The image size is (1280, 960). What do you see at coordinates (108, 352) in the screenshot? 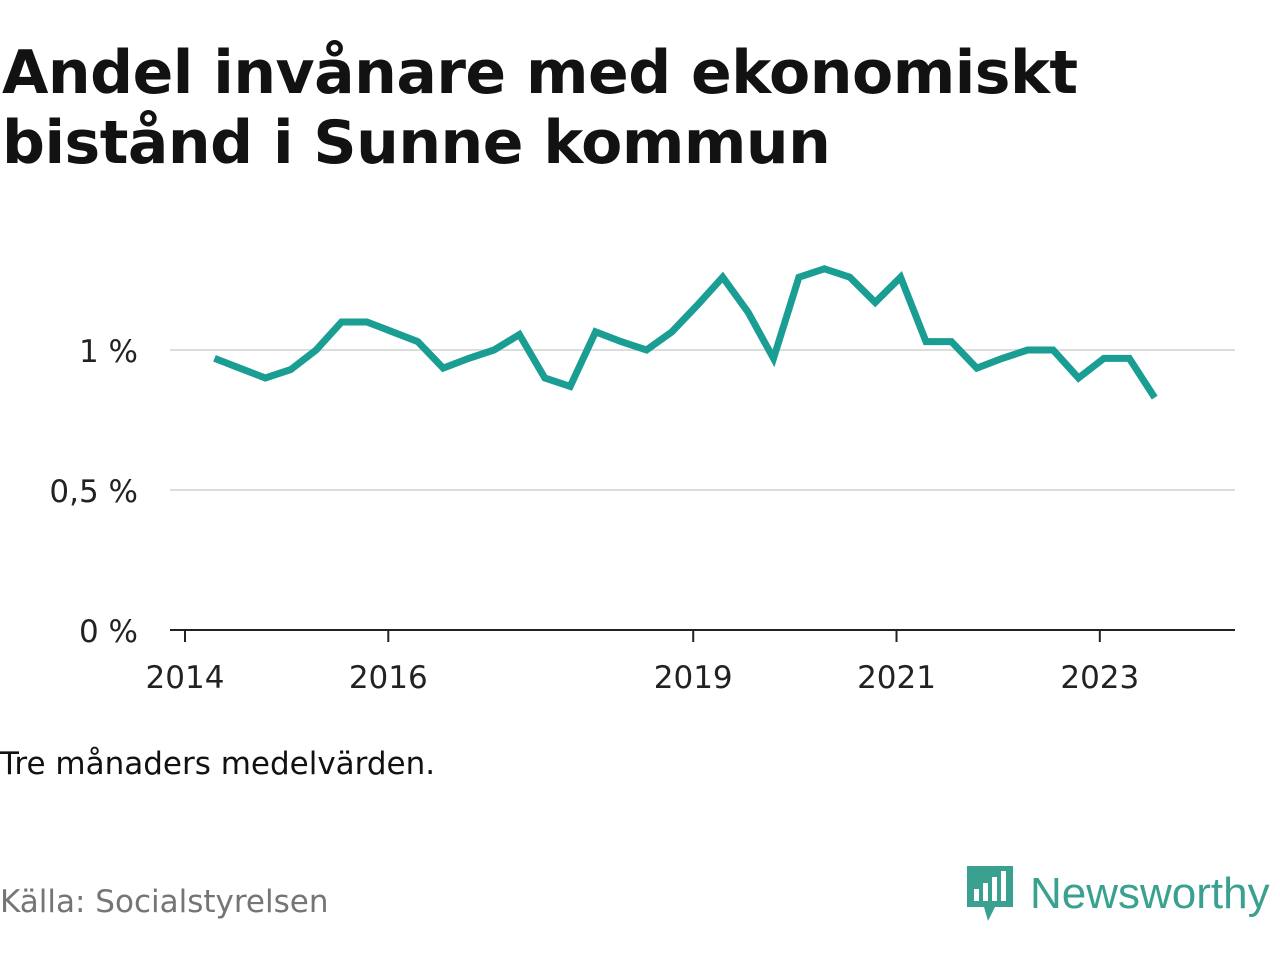
I see `y-tick-label: 1 %` at bounding box center [108, 352].